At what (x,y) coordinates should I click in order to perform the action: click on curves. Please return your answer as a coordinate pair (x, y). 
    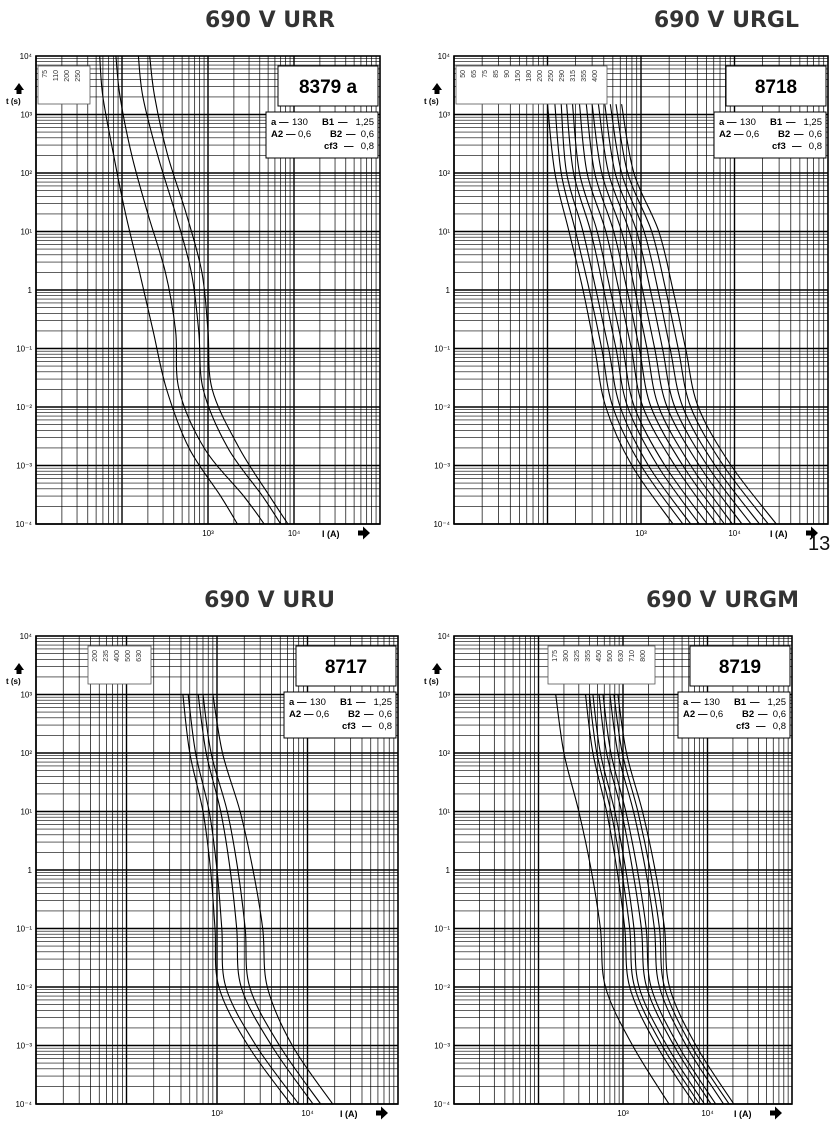
    Looking at the image, I should click on (661, 314).